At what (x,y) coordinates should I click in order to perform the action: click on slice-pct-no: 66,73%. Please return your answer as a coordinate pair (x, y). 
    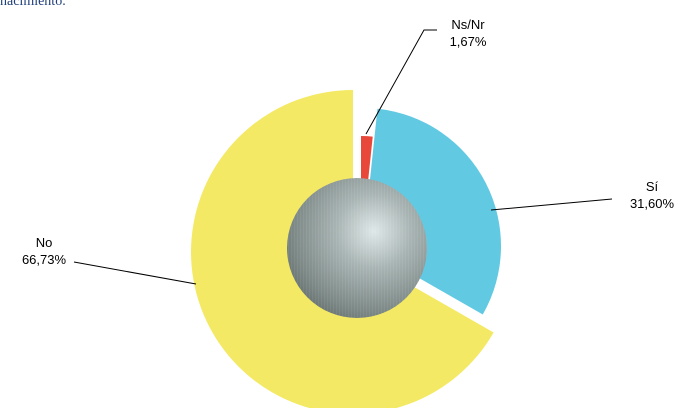
    Looking at the image, I should click on (44, 259).